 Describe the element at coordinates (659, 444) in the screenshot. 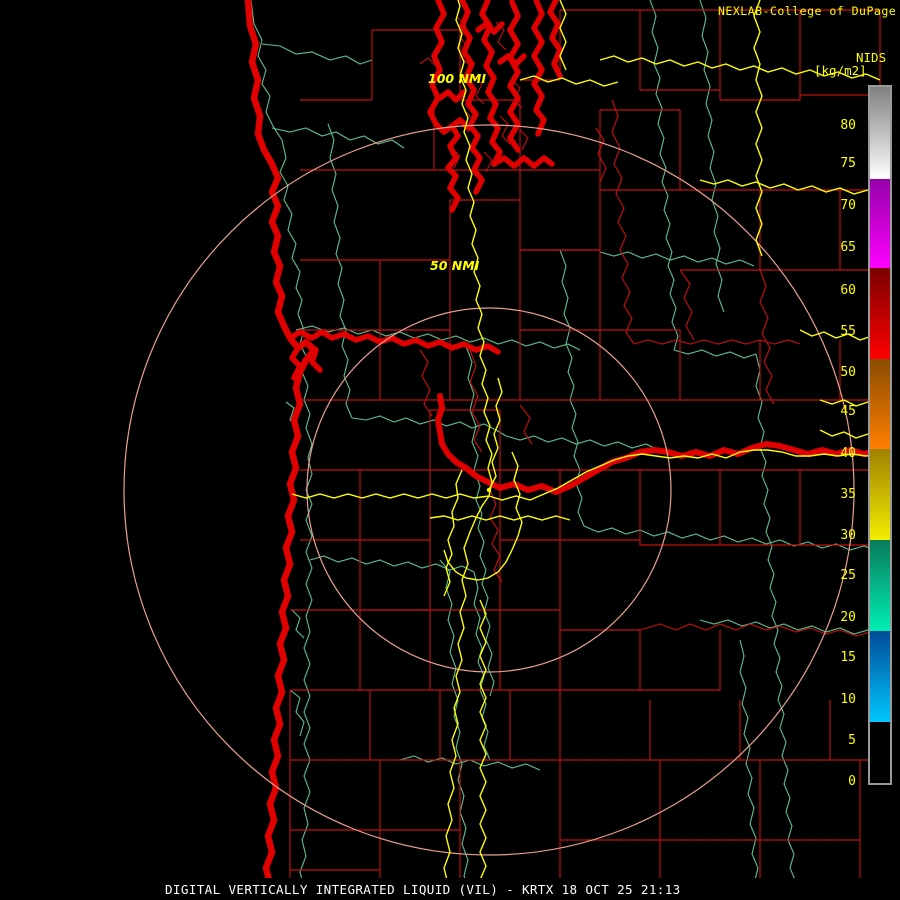

I see `columbia-river-layer` at that location.